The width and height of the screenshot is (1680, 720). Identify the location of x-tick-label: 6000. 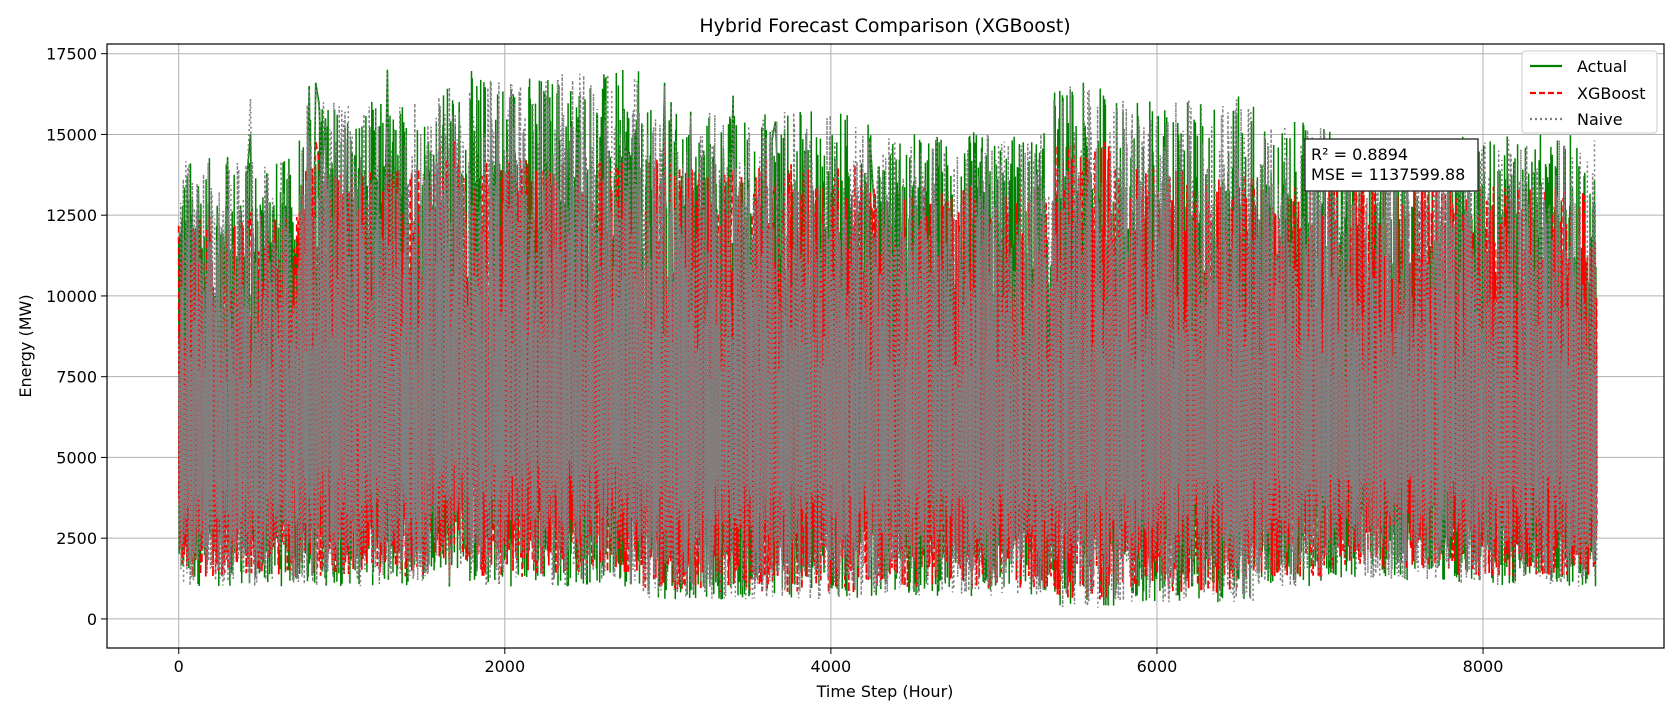
(1157, 666).